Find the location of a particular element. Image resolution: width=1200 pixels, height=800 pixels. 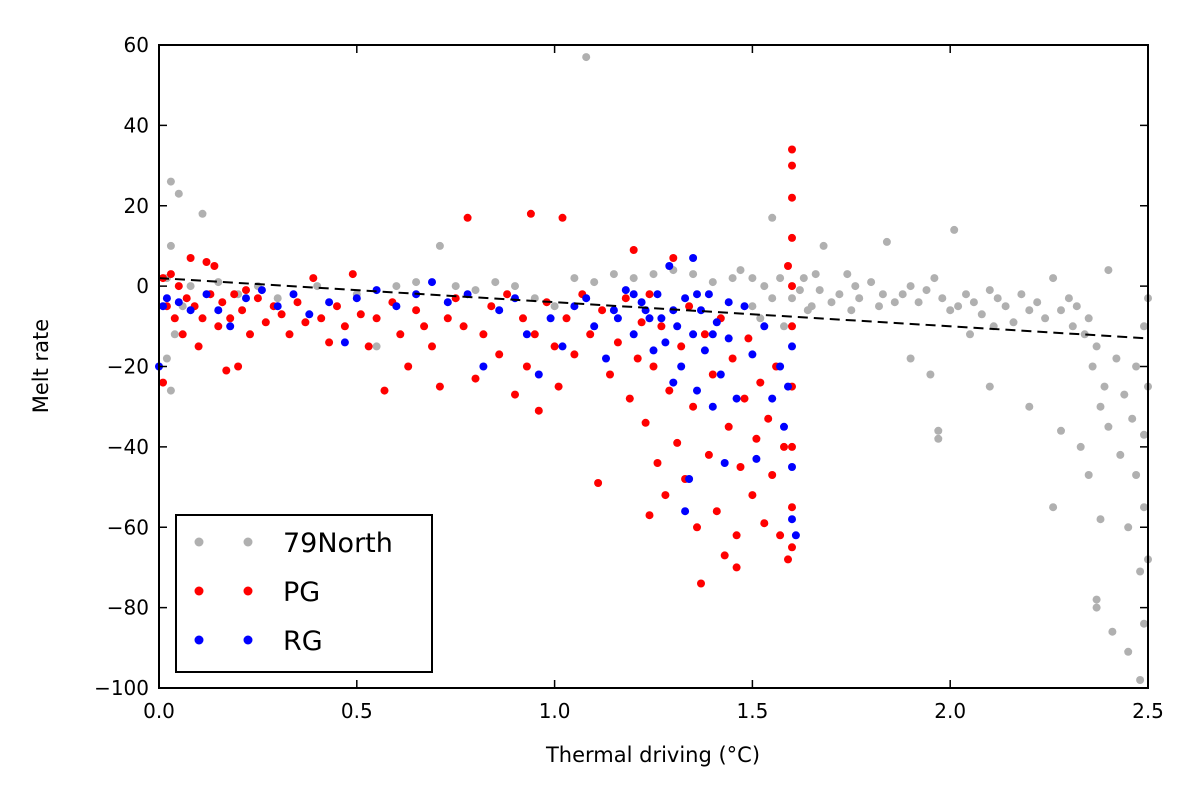

x-tick-label: 1.0 is located at coordinates (555, 711).